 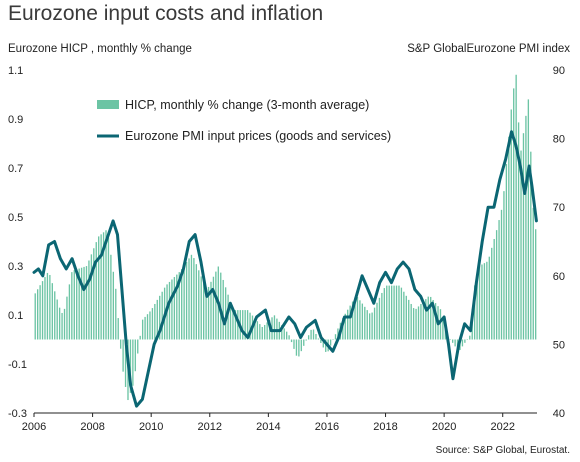 What do you see at coordinates (108, 104) in the screenshot?
I see `legend-swatch-hicp` at bounding box center [108, 104].